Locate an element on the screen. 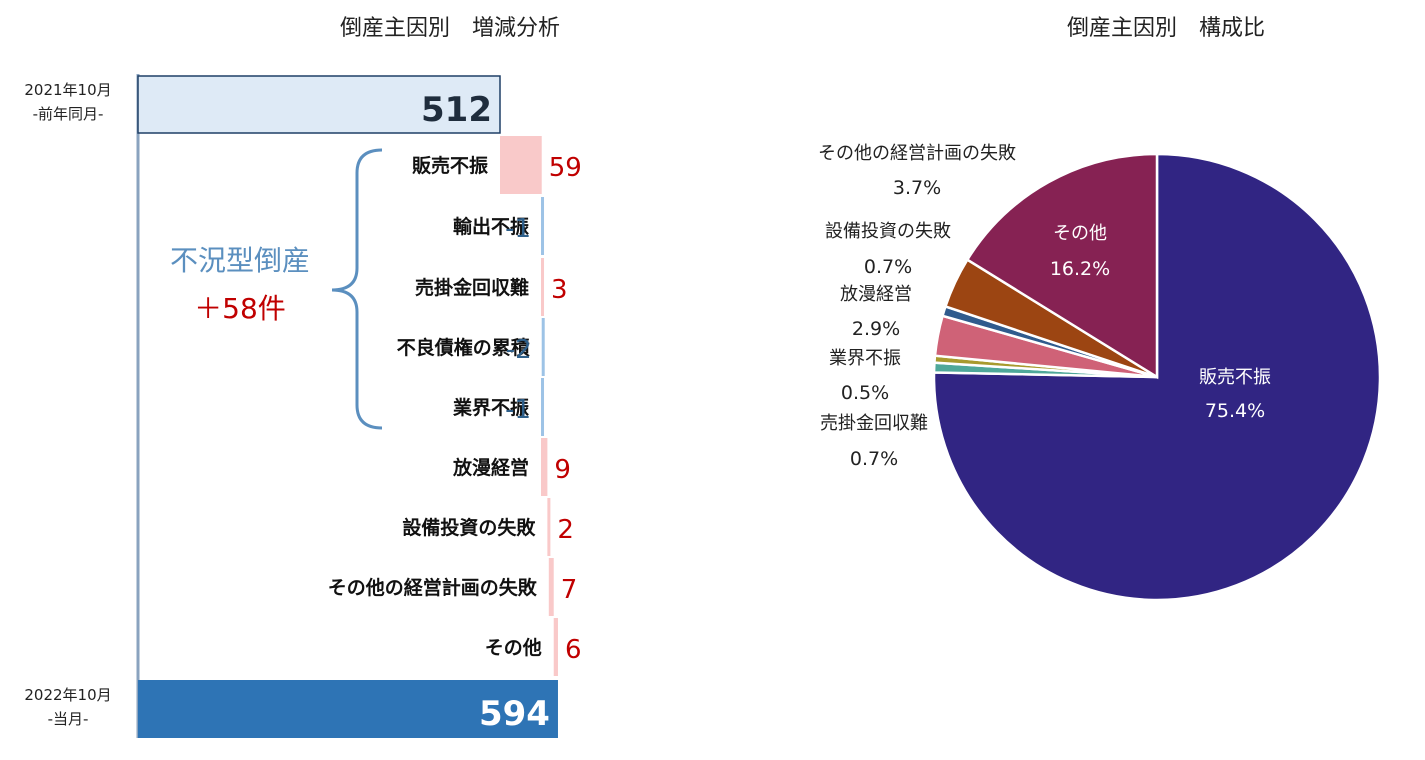 The width and height of the screenshot is (1425, 760). slice-name-label: 設備投資の失敗 is located at coordinates (888, 231).